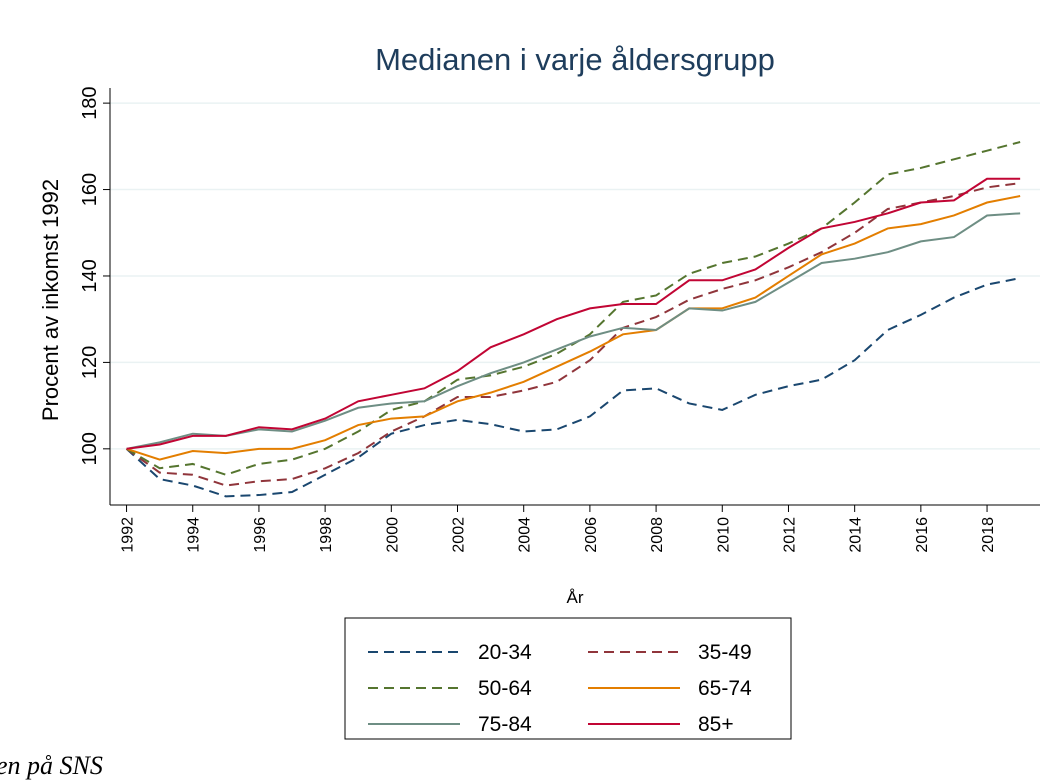 The height and width of the screenshot is (781, 1057). I want to click on x-axis-title: År, so click(575, 597).